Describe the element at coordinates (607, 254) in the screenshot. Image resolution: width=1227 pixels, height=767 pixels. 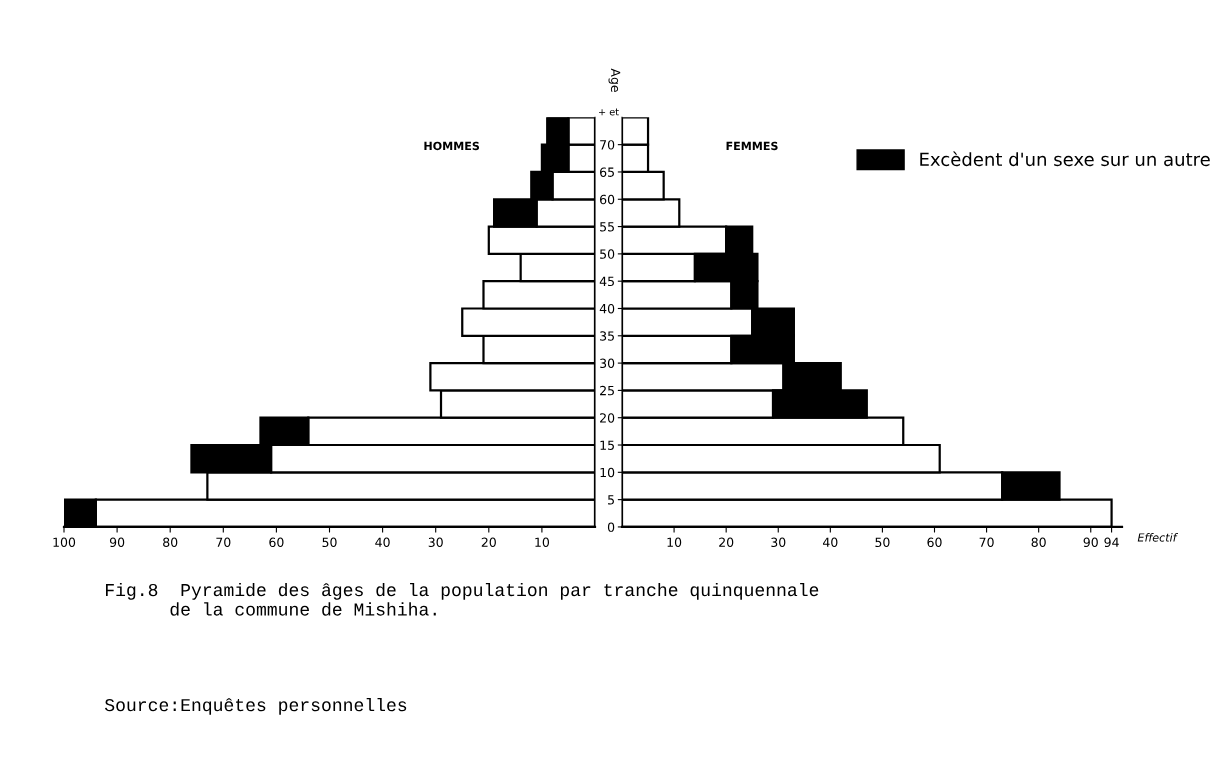
I see `y-tick-label: 50` at that location.